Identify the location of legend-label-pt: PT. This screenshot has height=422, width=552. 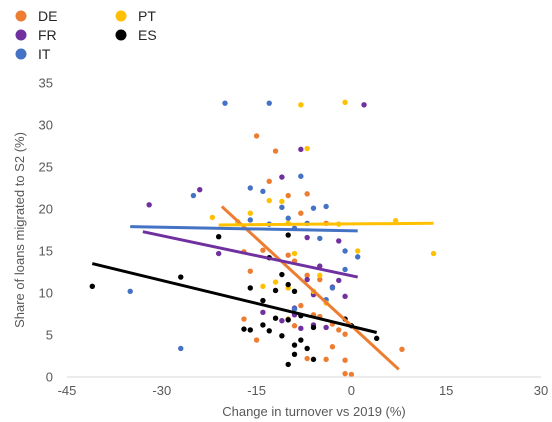
(147, 16).